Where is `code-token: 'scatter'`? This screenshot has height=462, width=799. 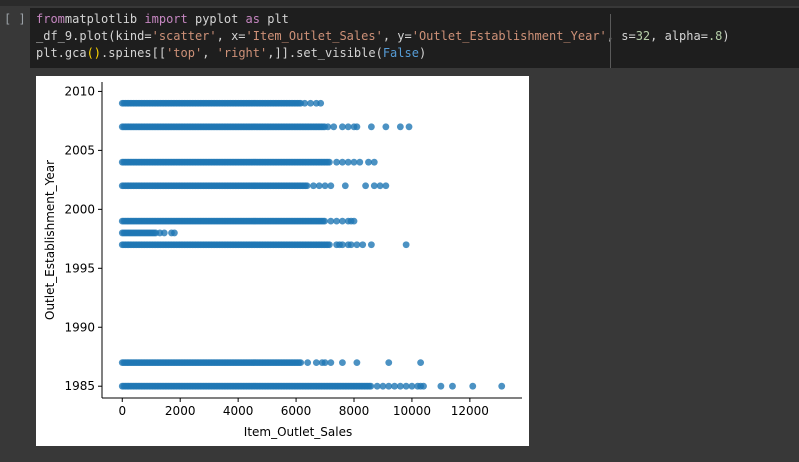
code-token: 'scatter' is located at coordinates (184, 36).